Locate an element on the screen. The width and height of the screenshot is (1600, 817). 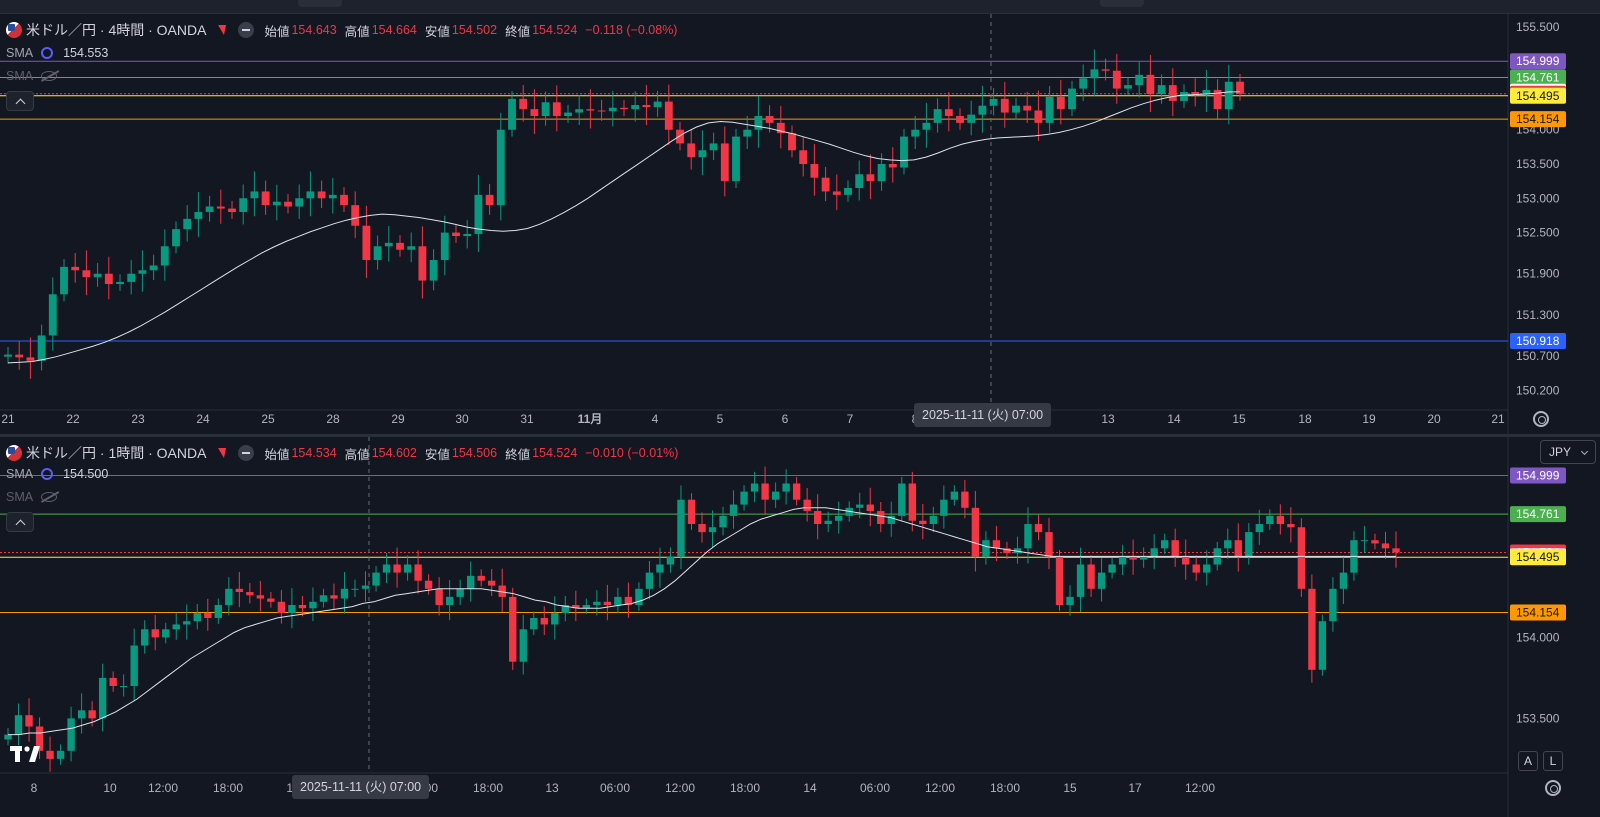
currency-select: JPY is located at coordinates (1568, 452).